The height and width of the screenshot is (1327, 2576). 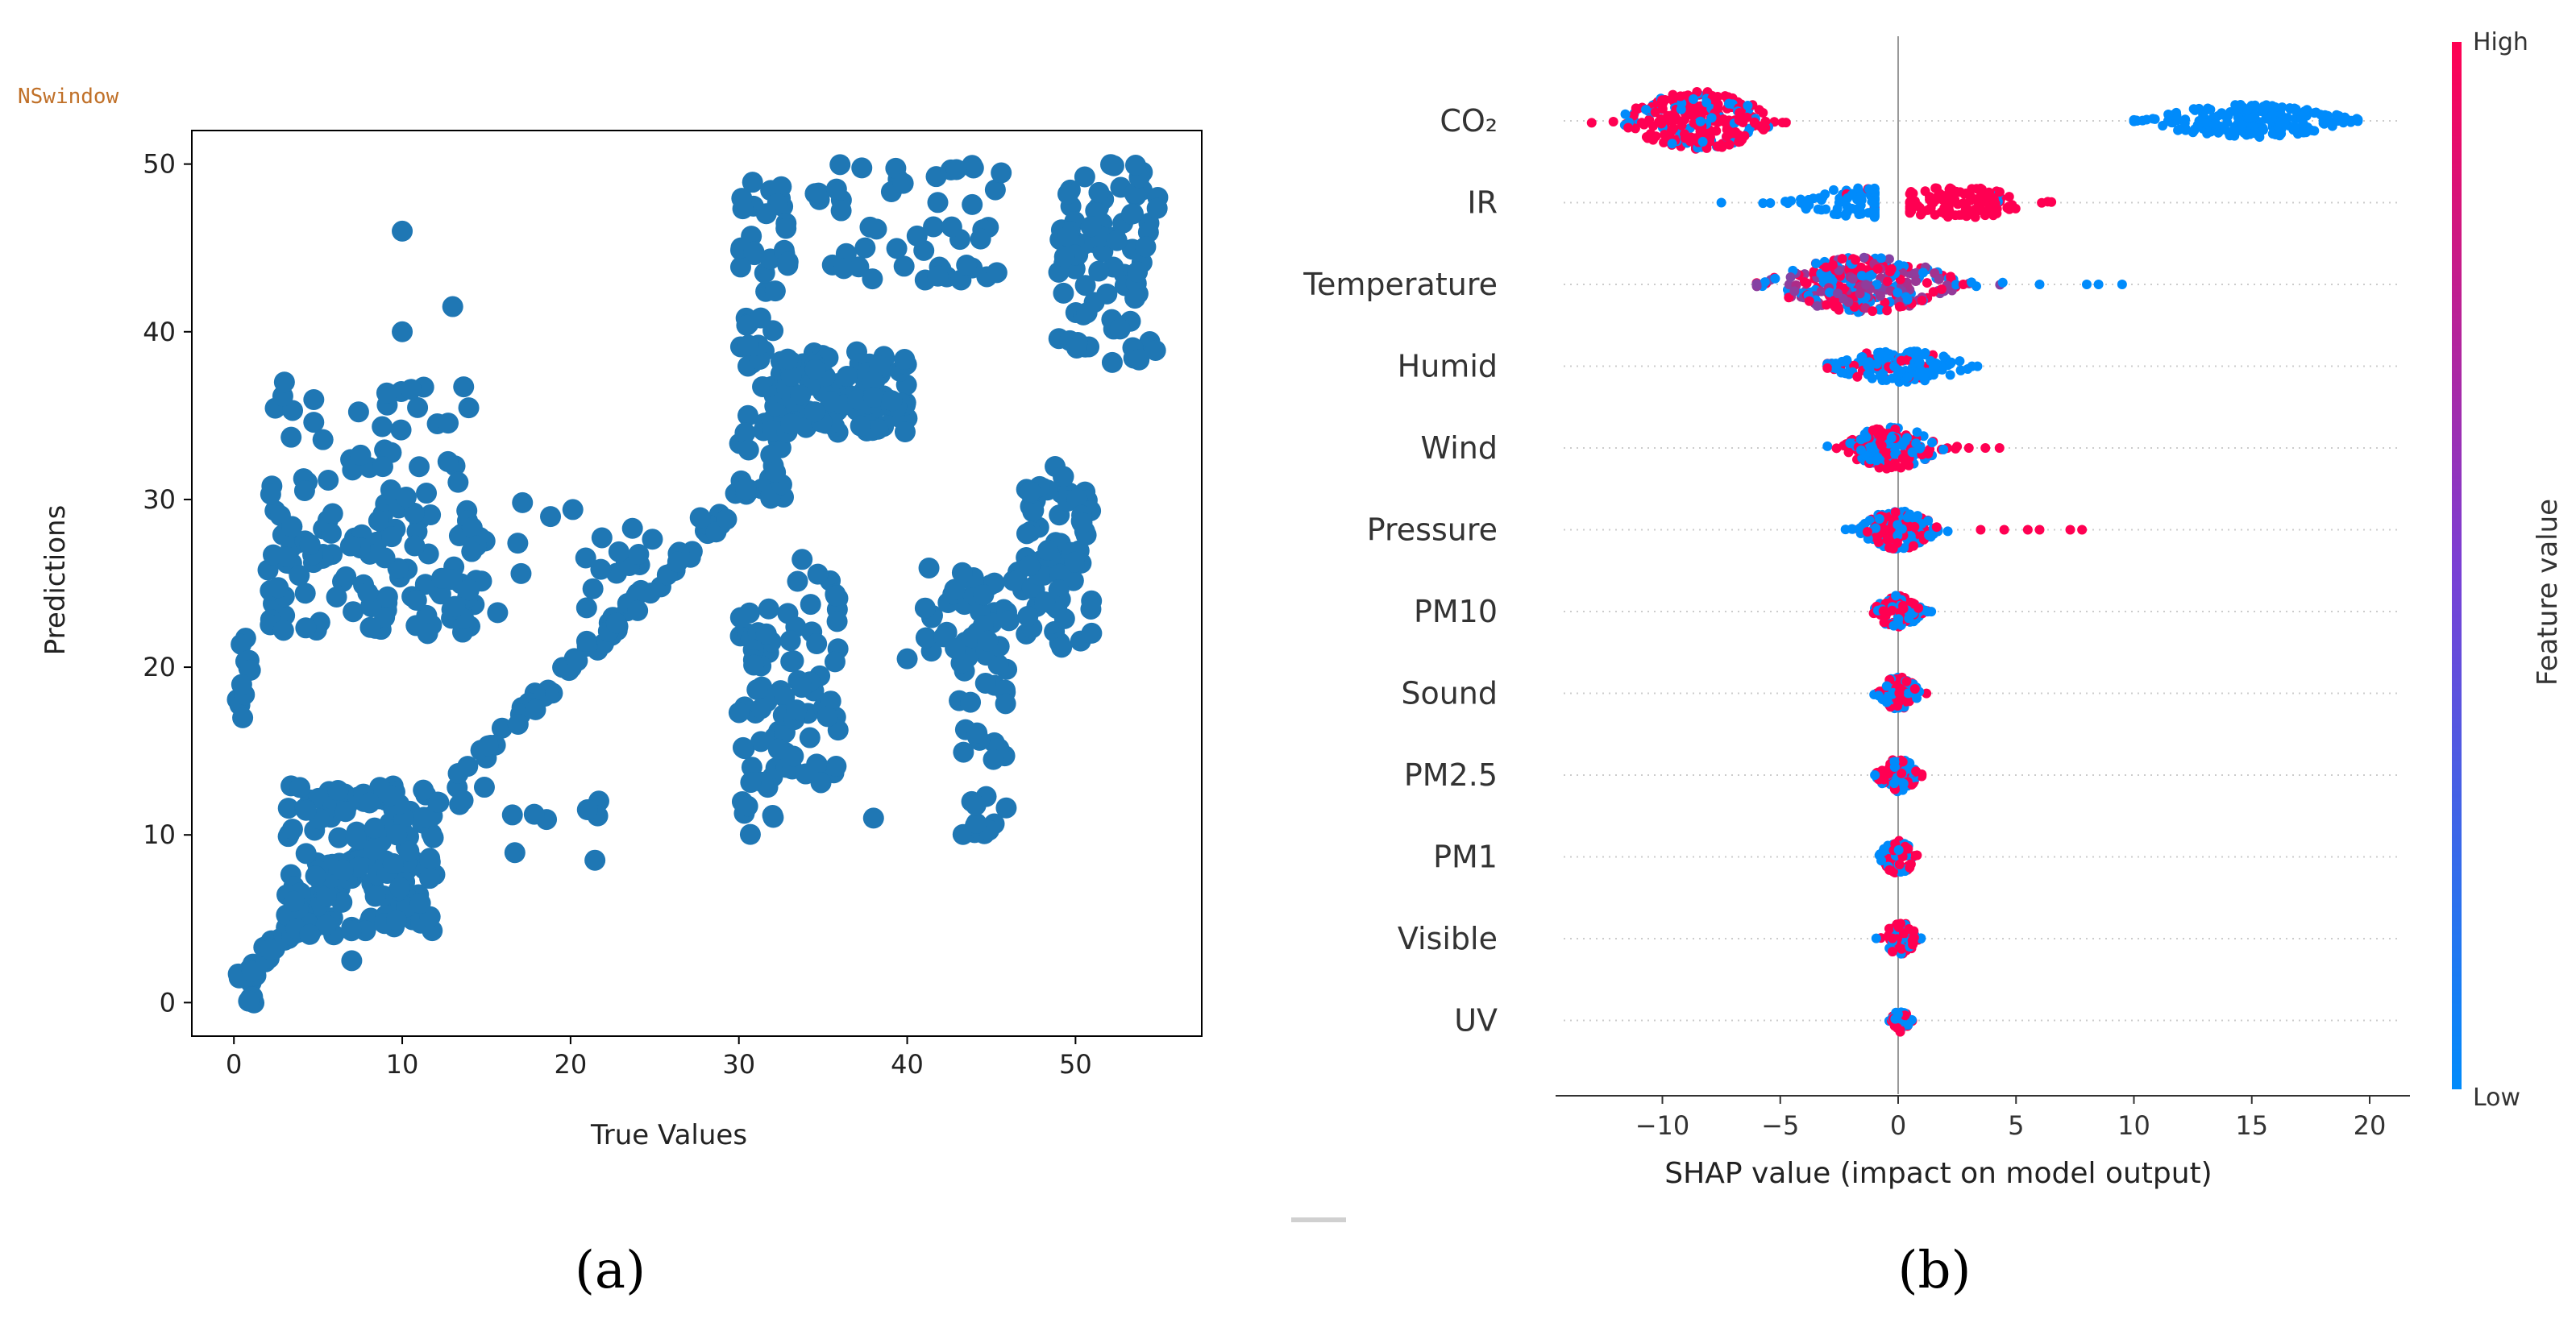 What do you see at coordinates (571, 1058) in the screenshot?
I see `x-tick: 20` at bounding box center [571, 1058].